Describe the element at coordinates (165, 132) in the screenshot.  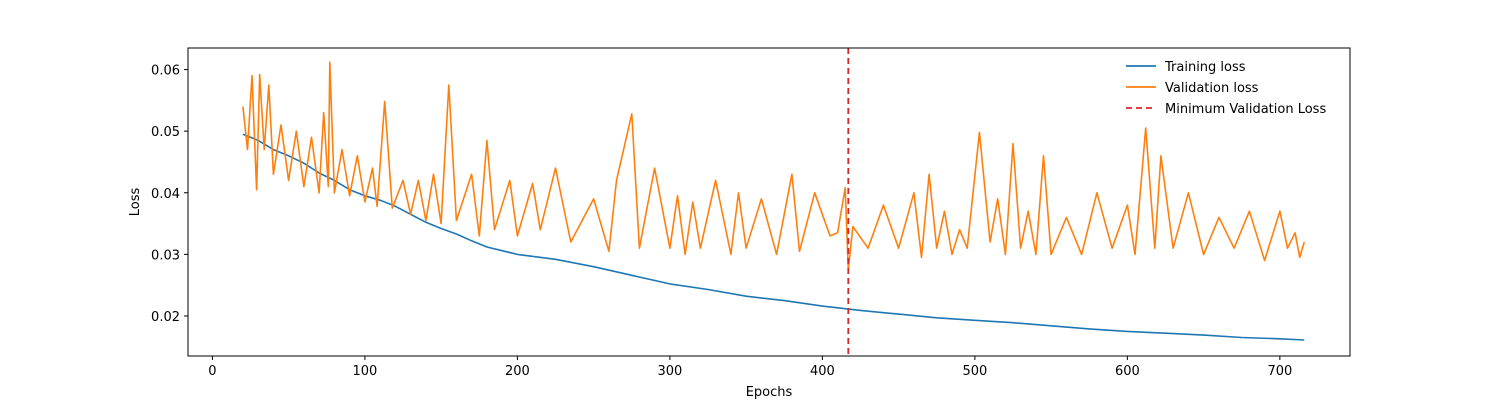
I see `y-tick-label: 0.05` at that location.